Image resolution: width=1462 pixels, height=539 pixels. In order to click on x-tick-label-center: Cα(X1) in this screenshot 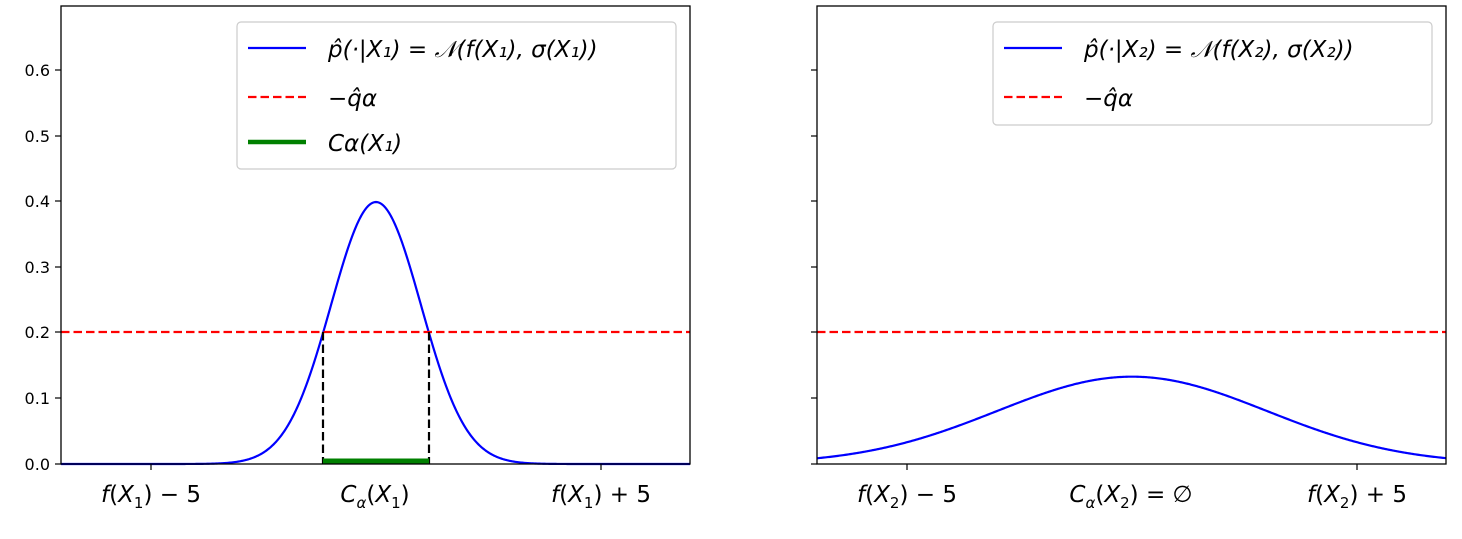, I will do `click(374, 497)`.